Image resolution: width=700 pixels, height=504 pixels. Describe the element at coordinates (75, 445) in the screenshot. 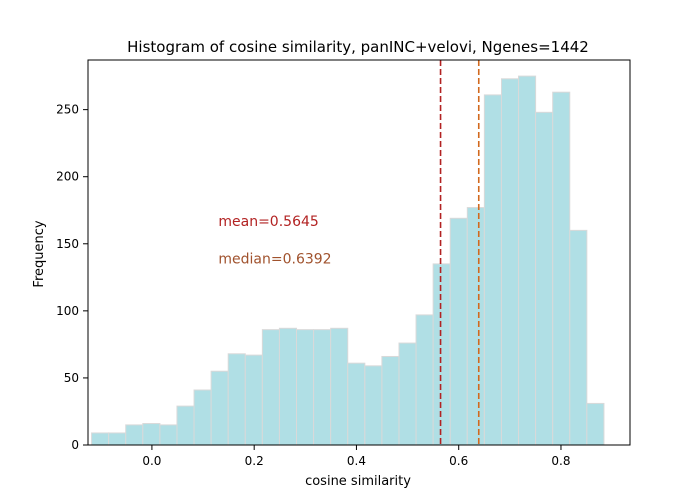

I see `y-tick-label: 0` at that location.